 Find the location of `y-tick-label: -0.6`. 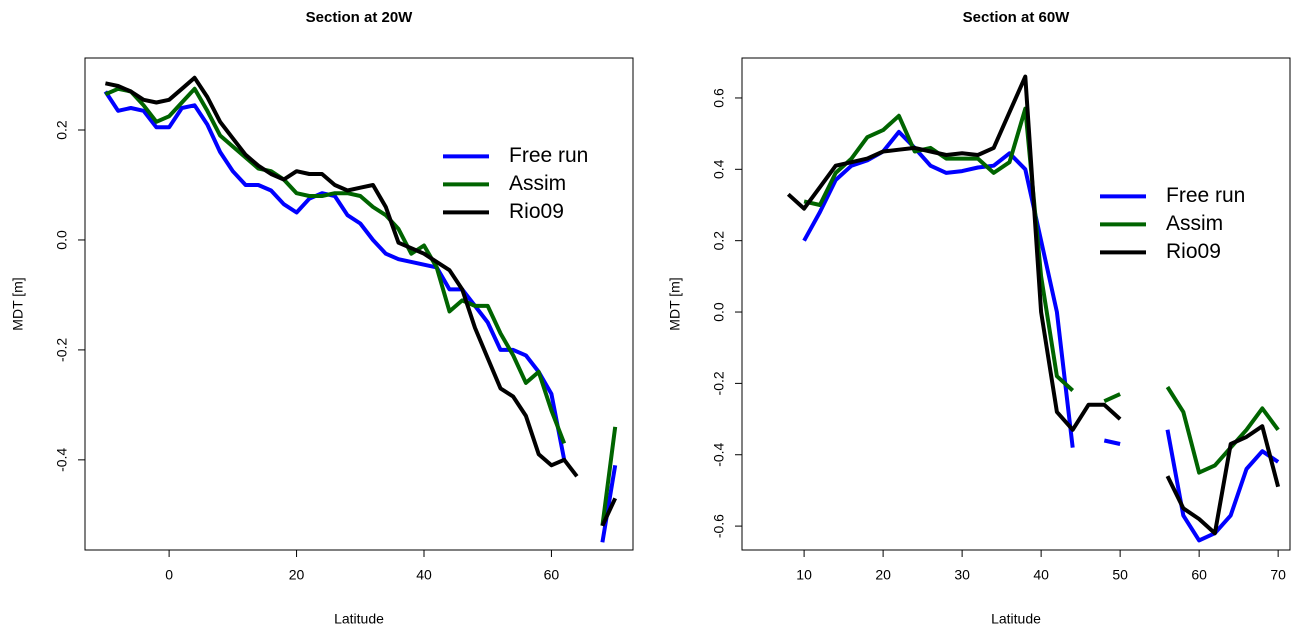

y-tick-label: -0.6 is located at coordinates (719, 526).